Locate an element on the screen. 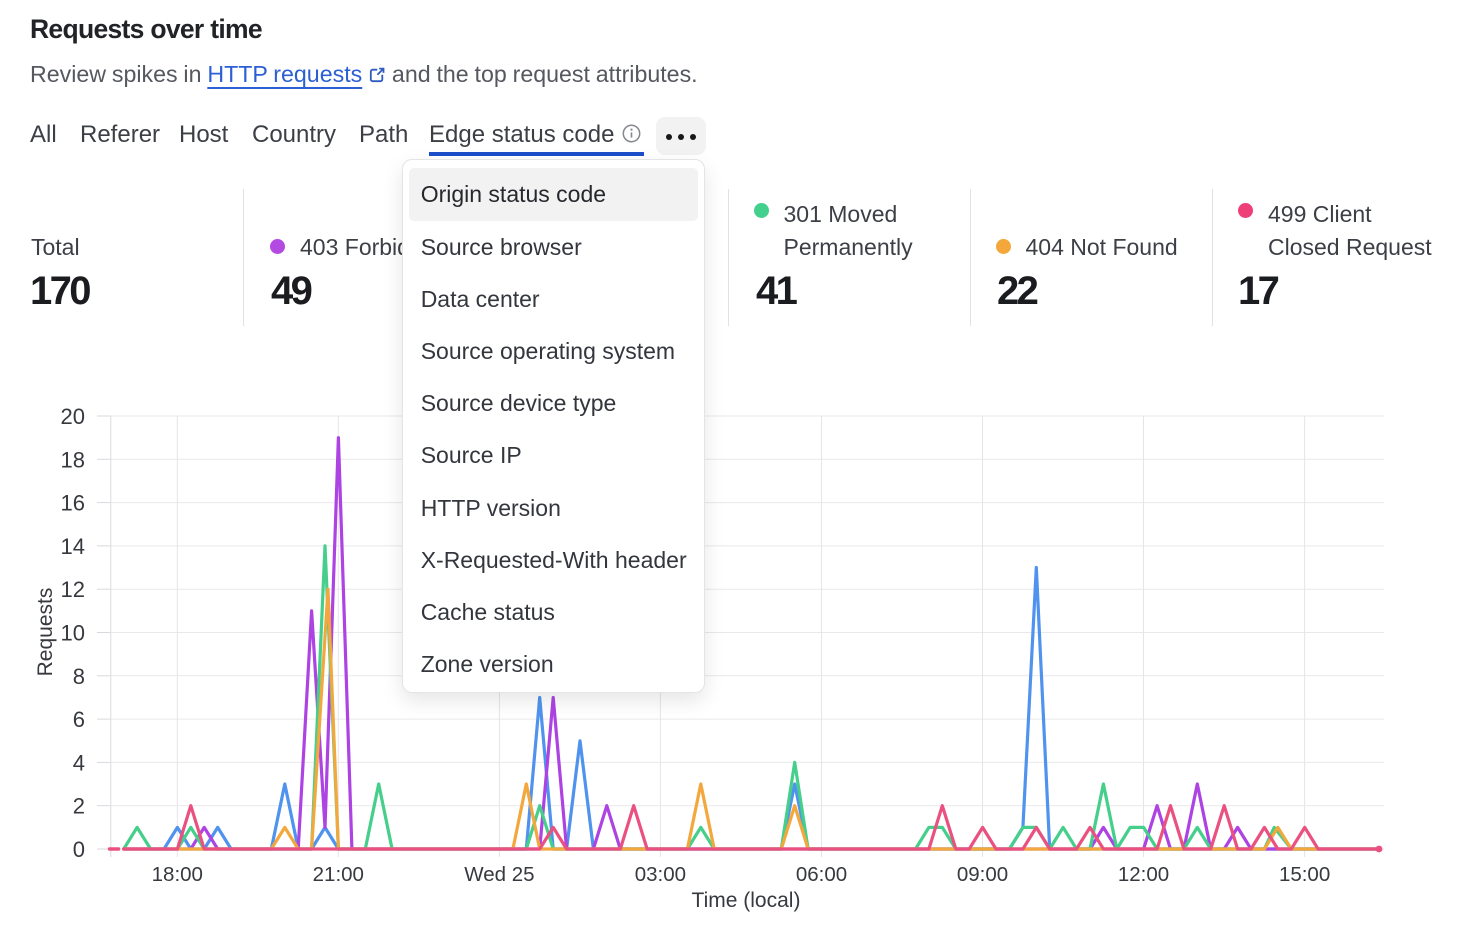  svg-text: 12 is located at coordinates (73, 589).